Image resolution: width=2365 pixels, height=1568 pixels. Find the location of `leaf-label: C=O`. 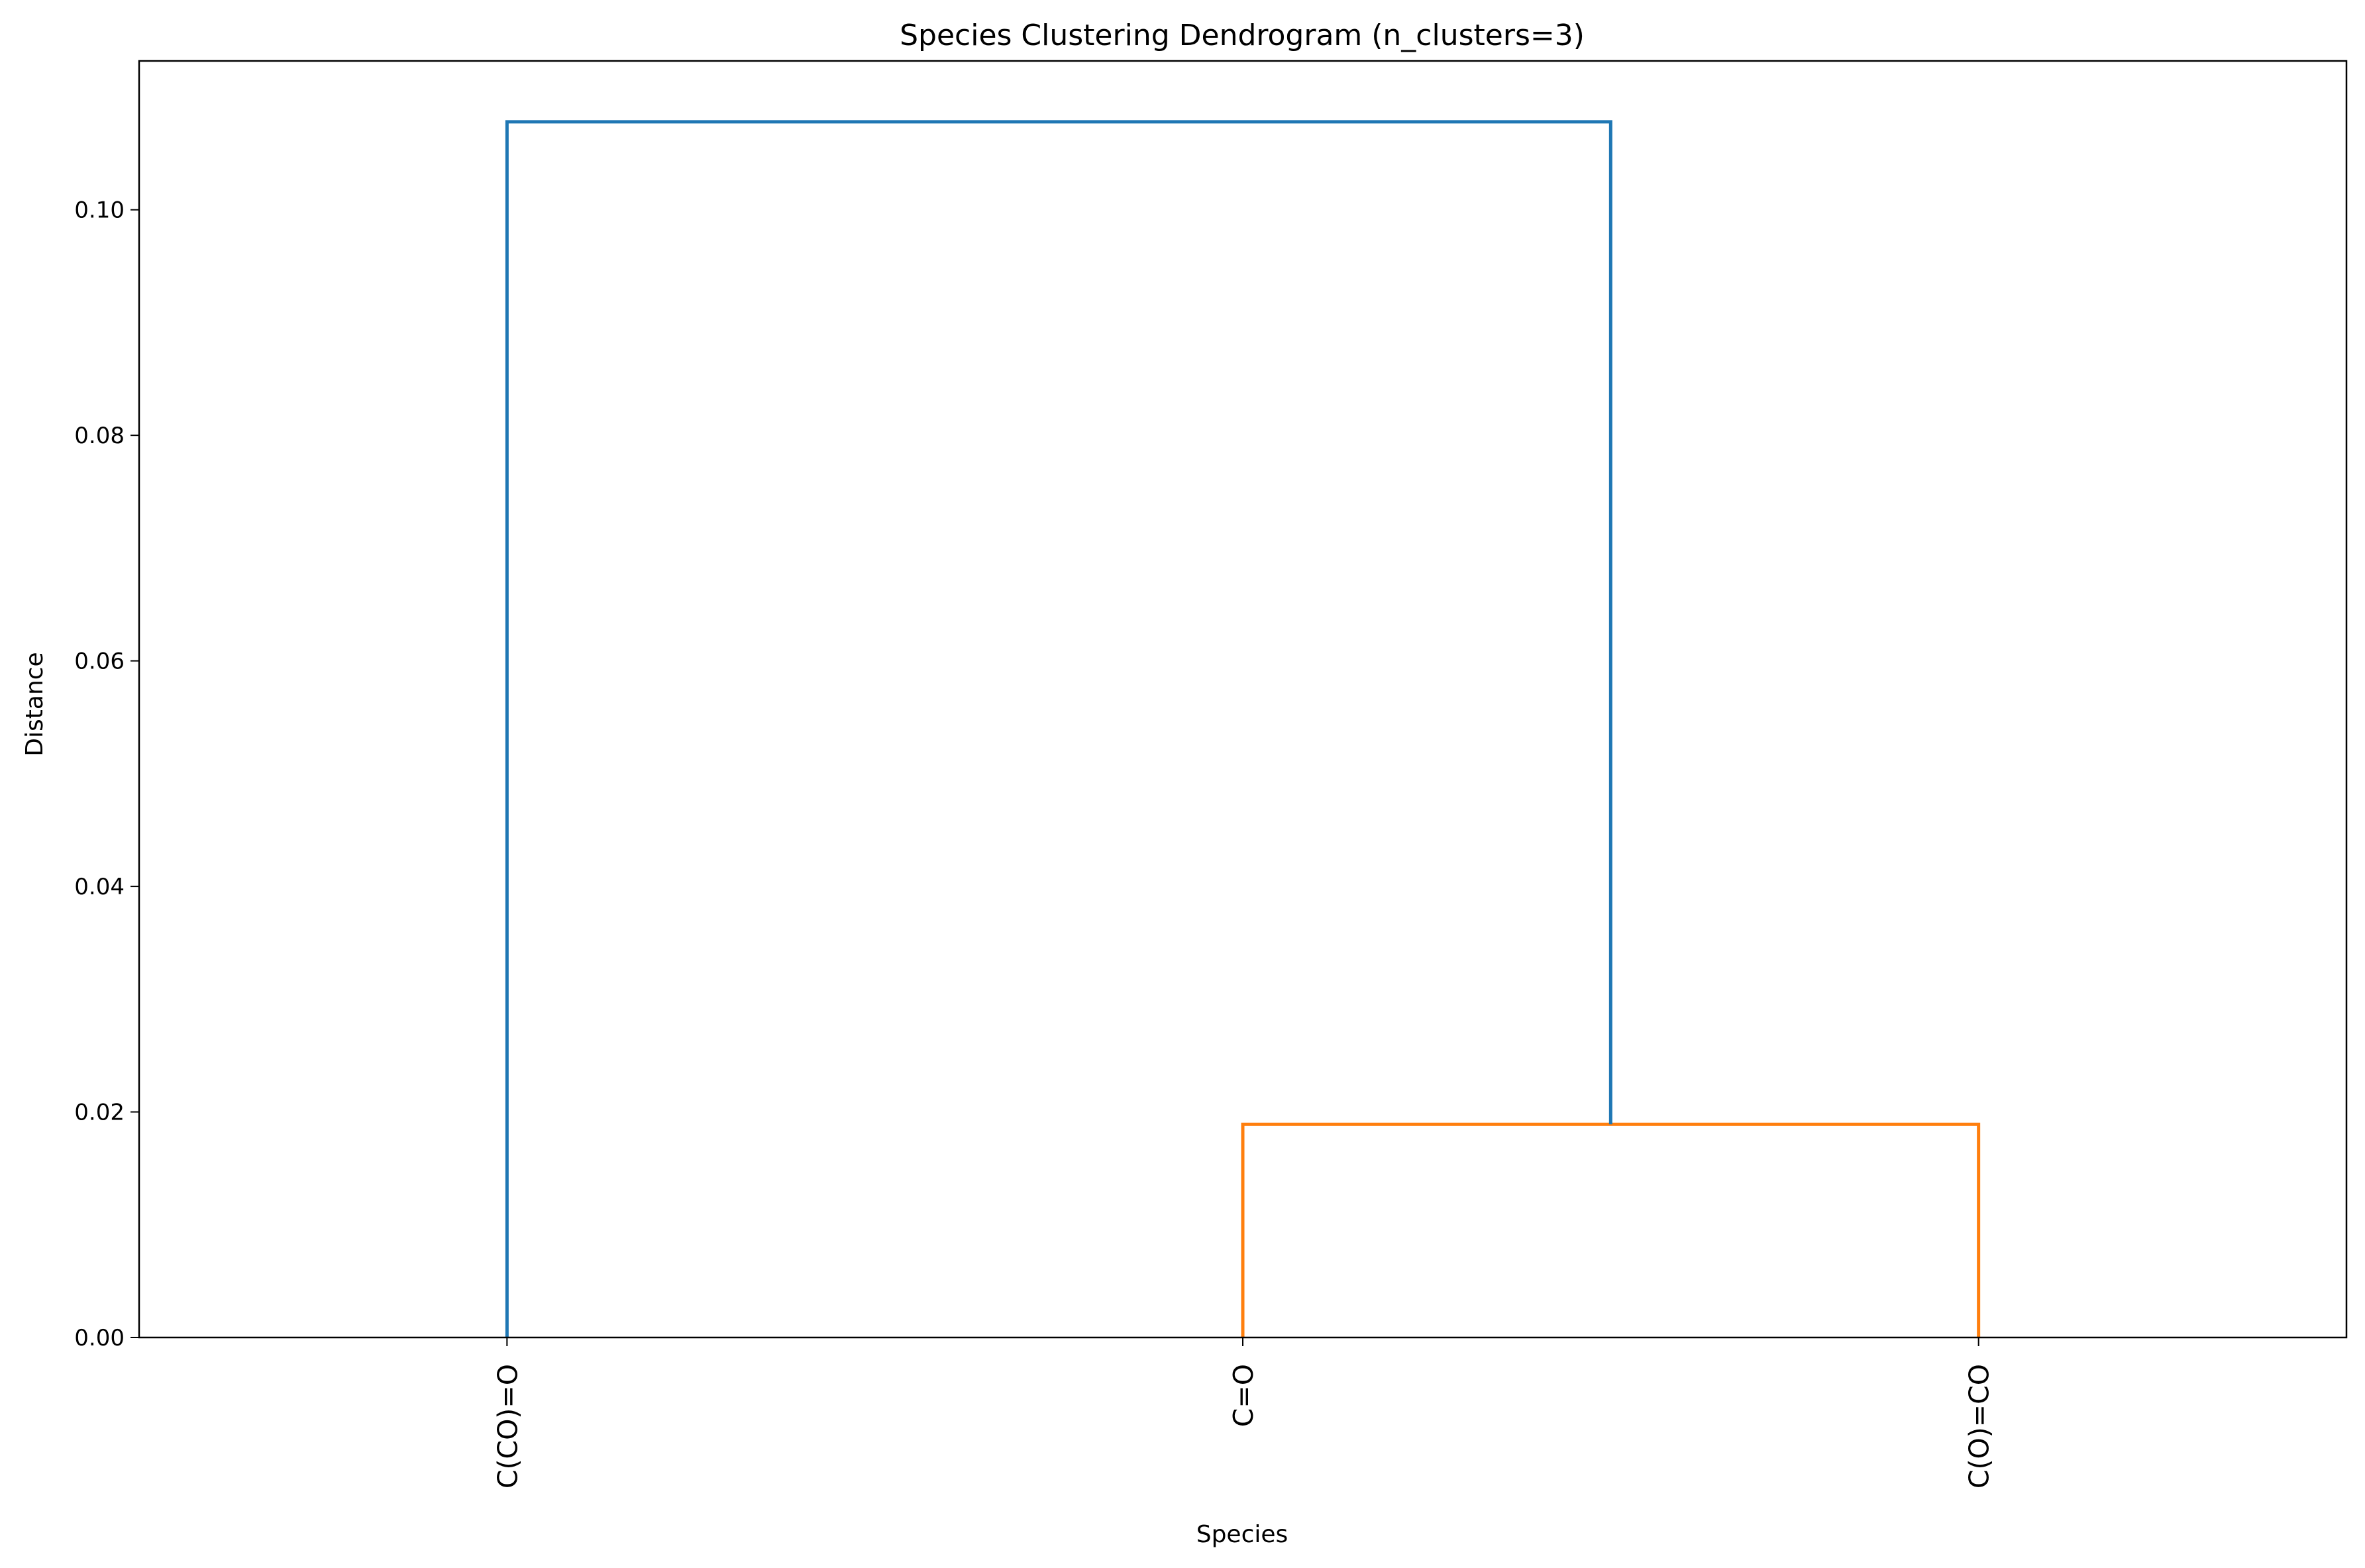

leaf-label: C=O is located at coordinates (1243, 1395).